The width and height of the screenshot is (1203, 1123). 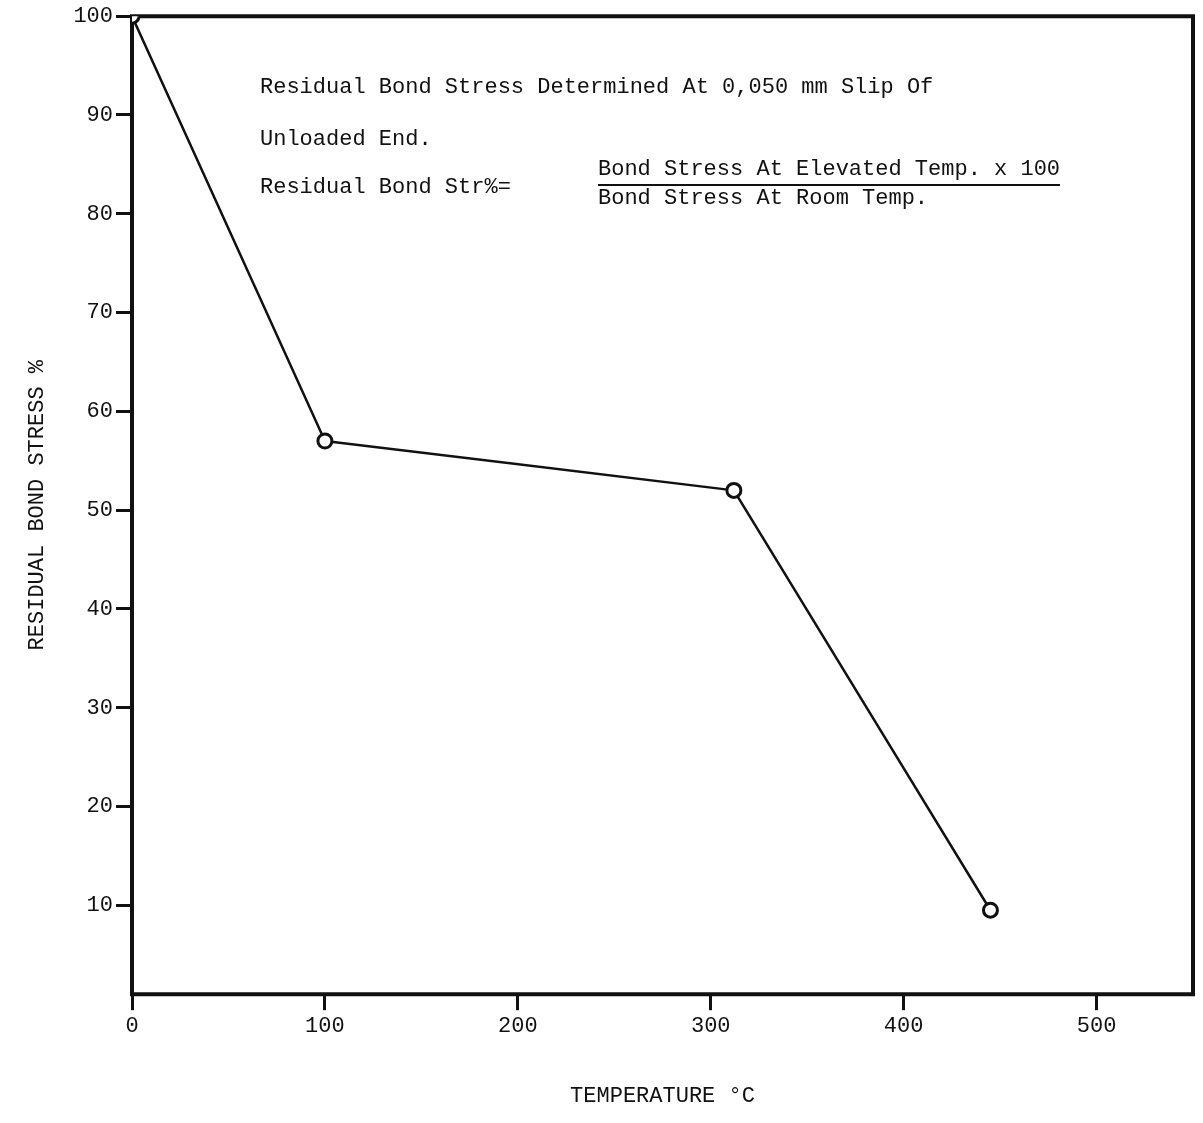 What do you see at coordinates (346, 139) in the screenshot?
I see `annotation: Unloaded End.` at bounding box center [346, 139].